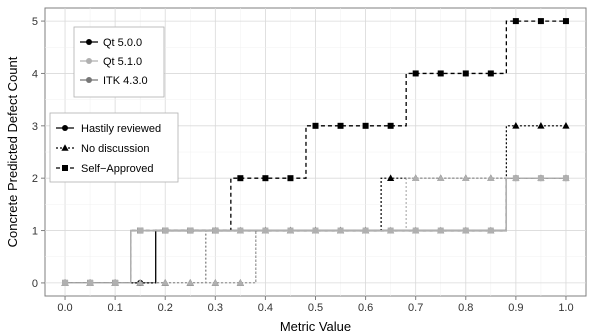 The image size is (593, 335). Describe the element at coordinates (35, 74) in the screenshot. I see `y-tick-label: 4` at that location.